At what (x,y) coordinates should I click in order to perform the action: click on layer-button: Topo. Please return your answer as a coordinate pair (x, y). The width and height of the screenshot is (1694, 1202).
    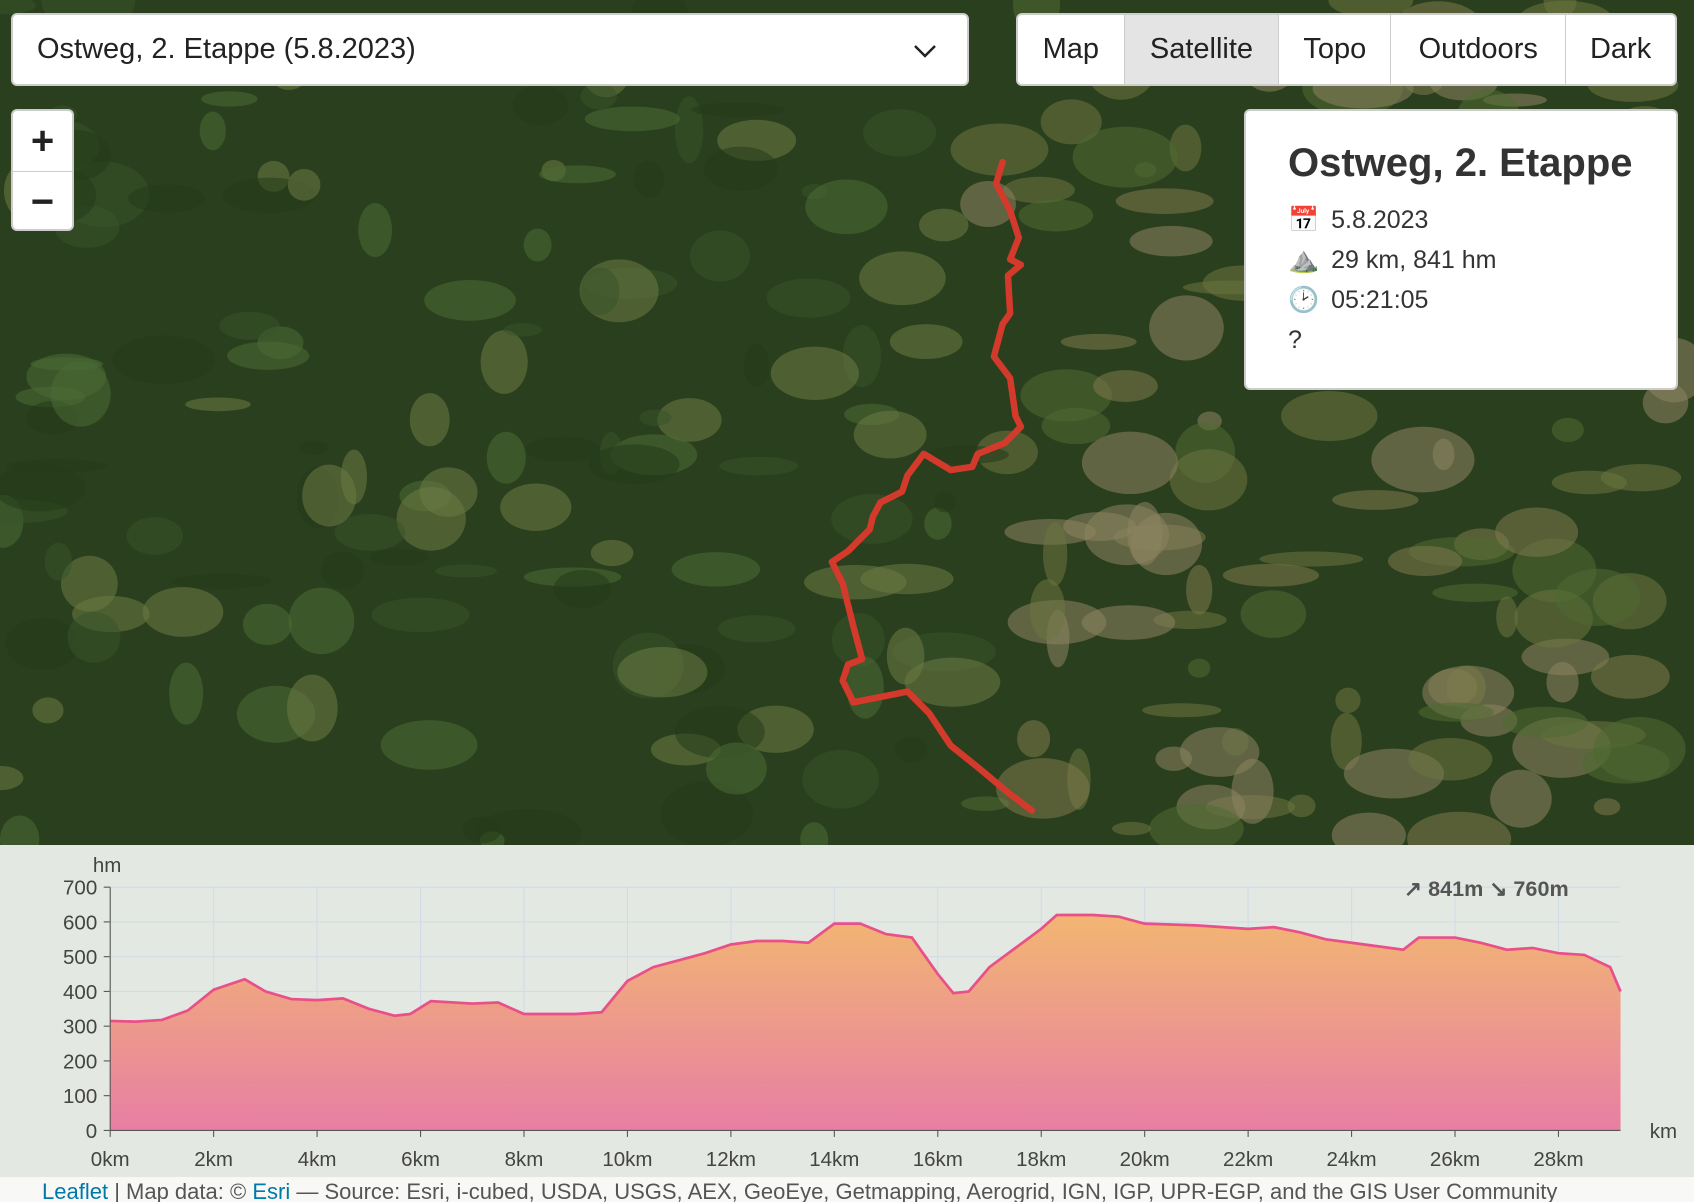
    Looking at the image, I should click on (1334, 49).